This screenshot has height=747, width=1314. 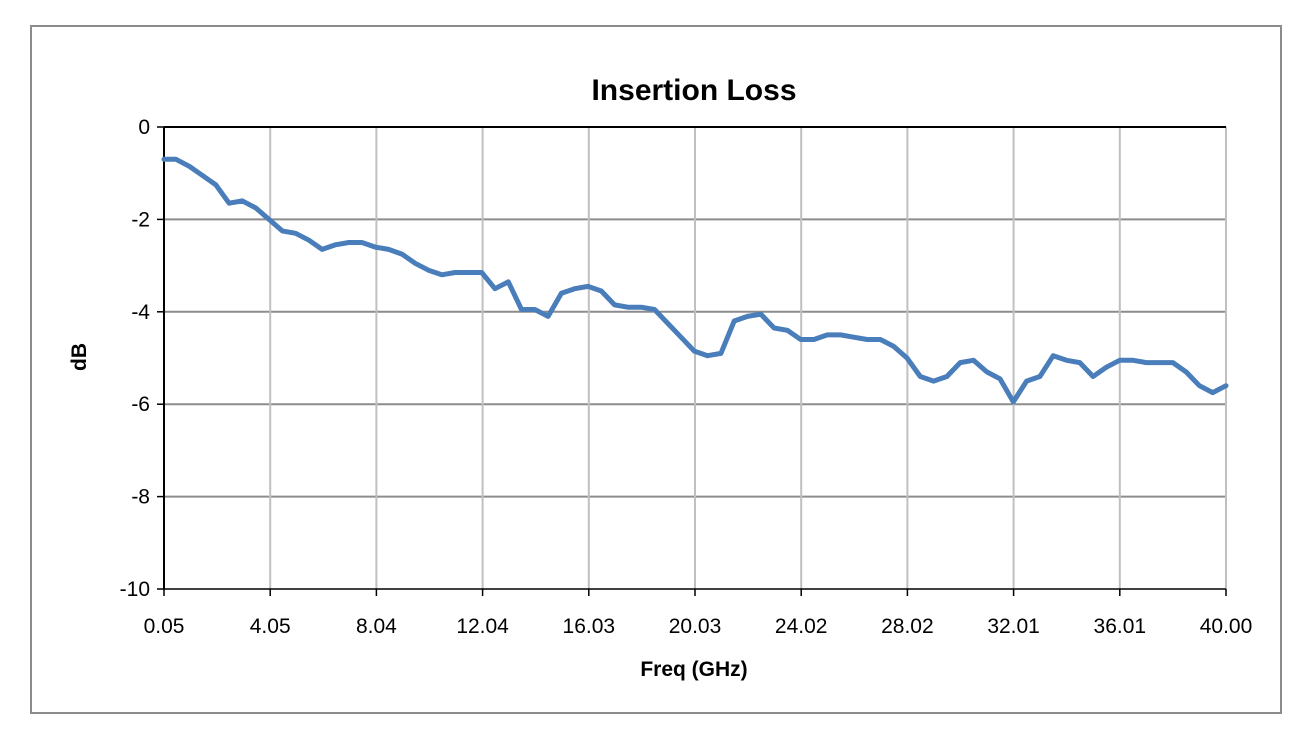 What do you see at coordinates (1120, 626) in the screenshot?
I see `x-tick-label: 36.01` at bounding box center [1120, 626].